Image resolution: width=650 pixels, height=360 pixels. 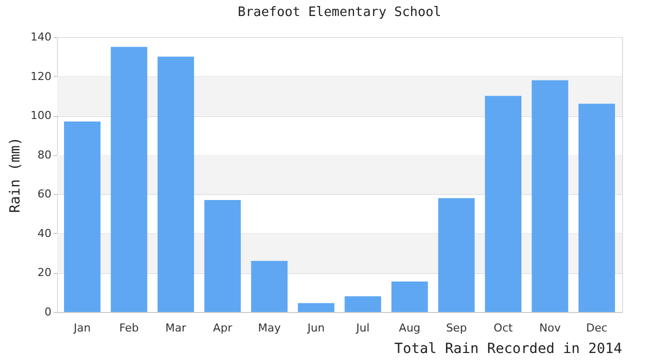 What do you see at coordinates (270, 328) in the screenshot?
I see `x-tick-label: May` at bounding box center [270, 328].